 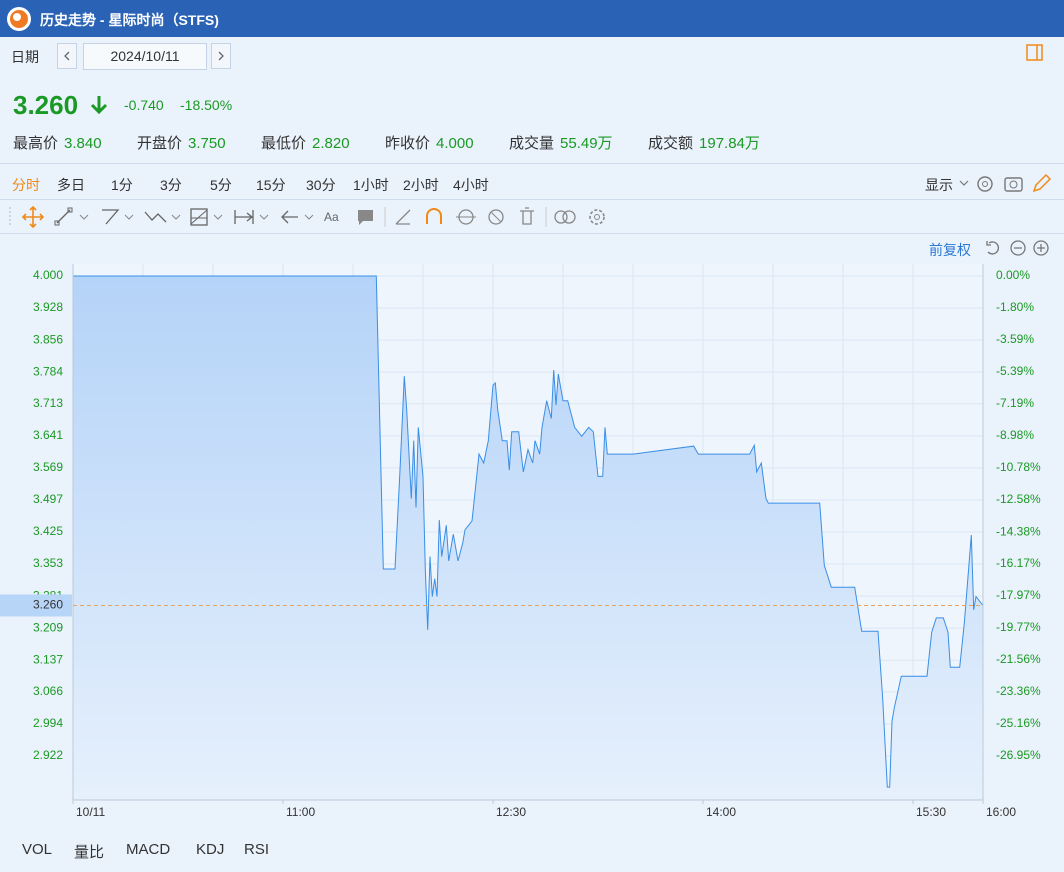 What do you see at coordinates (148, 849) in the screenshot?
I see `indicator-tab: MACD` at bounding box center [148, 849].